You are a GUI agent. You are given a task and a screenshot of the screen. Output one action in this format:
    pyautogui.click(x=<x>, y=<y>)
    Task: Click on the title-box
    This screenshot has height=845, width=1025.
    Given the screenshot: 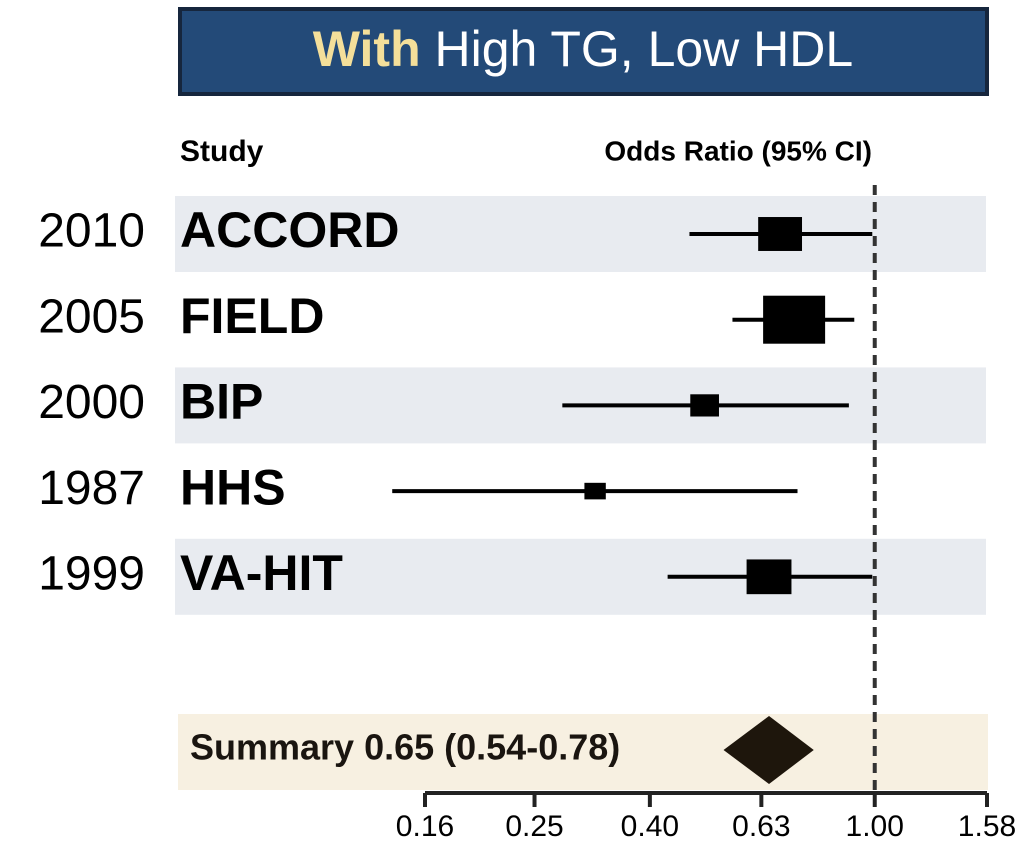 What is the action you would take?
    pyautogui.click(x=583, y=51)
    